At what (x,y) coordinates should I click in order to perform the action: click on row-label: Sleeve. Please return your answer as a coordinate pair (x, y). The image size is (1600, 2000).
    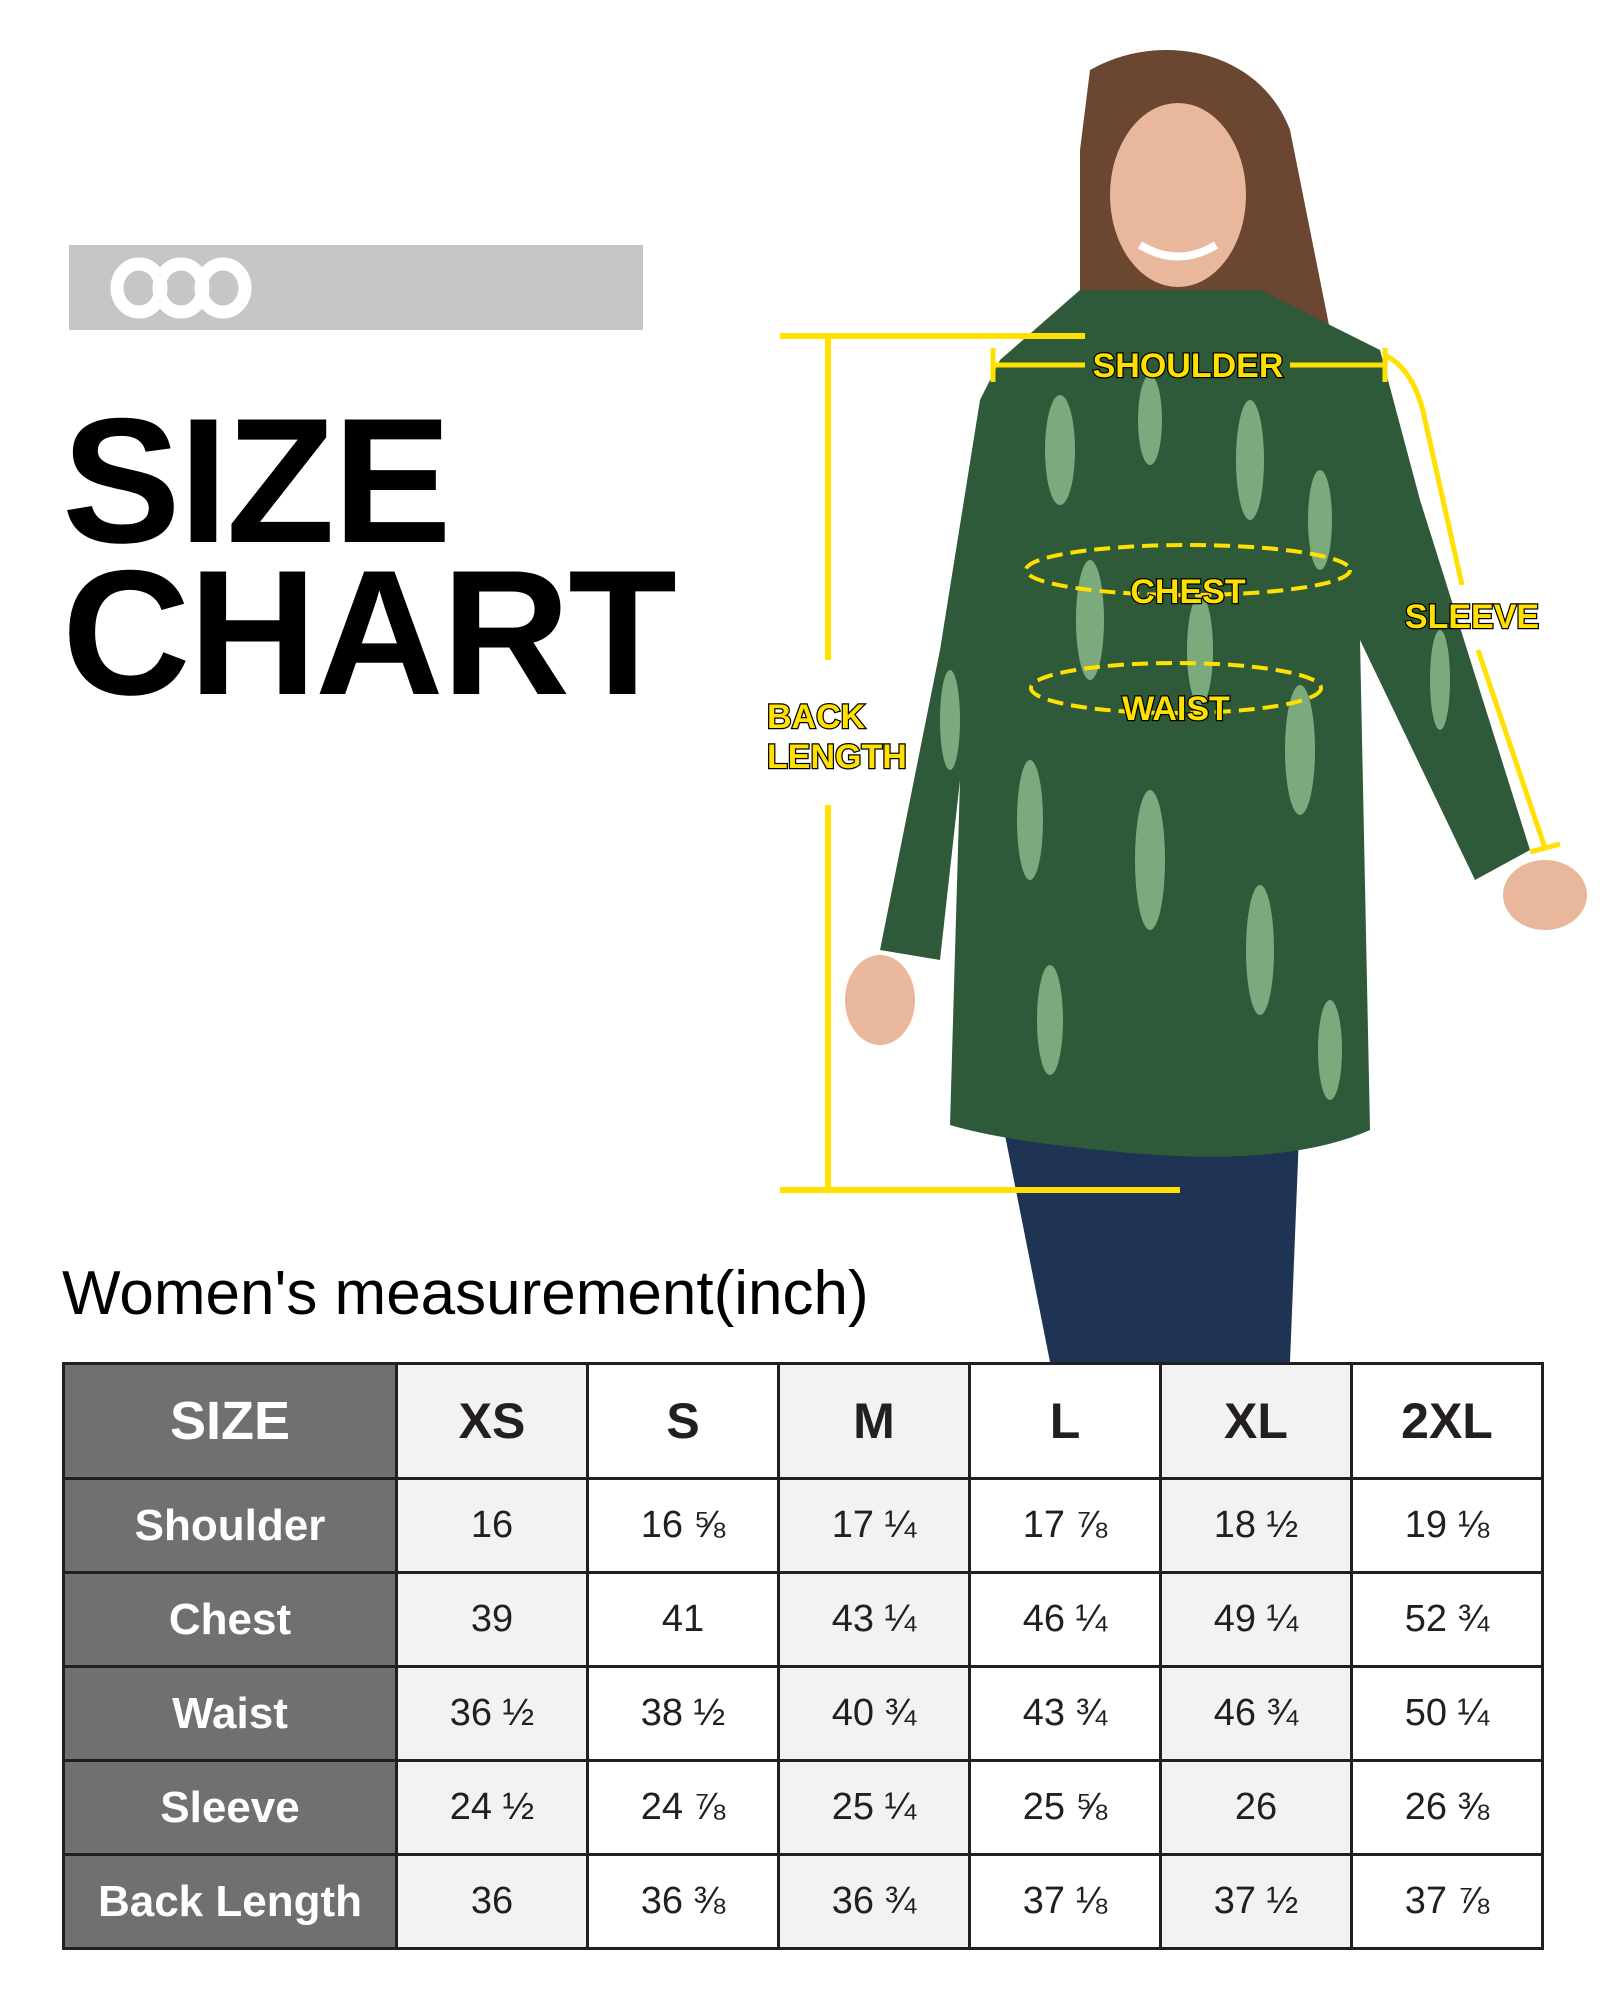
    Looking at the image, I should click on (230, 1807).